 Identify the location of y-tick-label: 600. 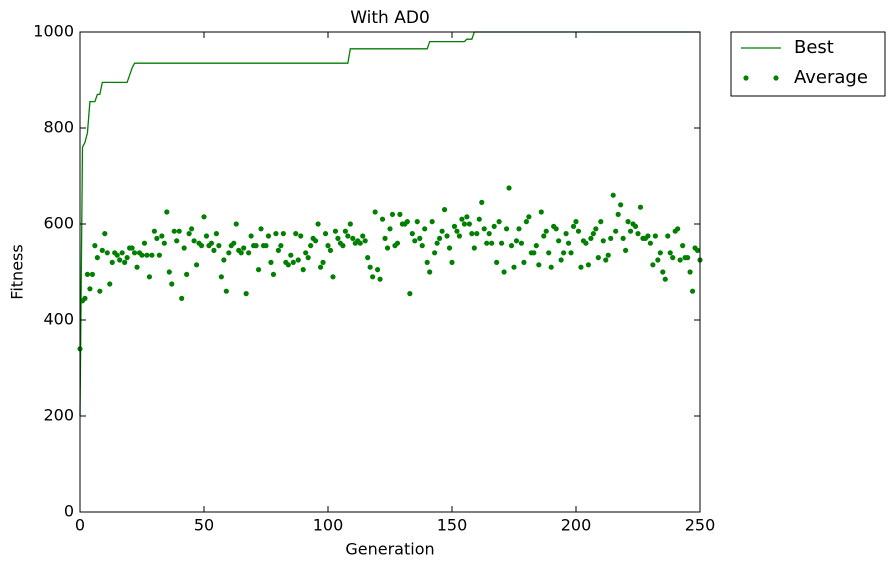
(58, 223).